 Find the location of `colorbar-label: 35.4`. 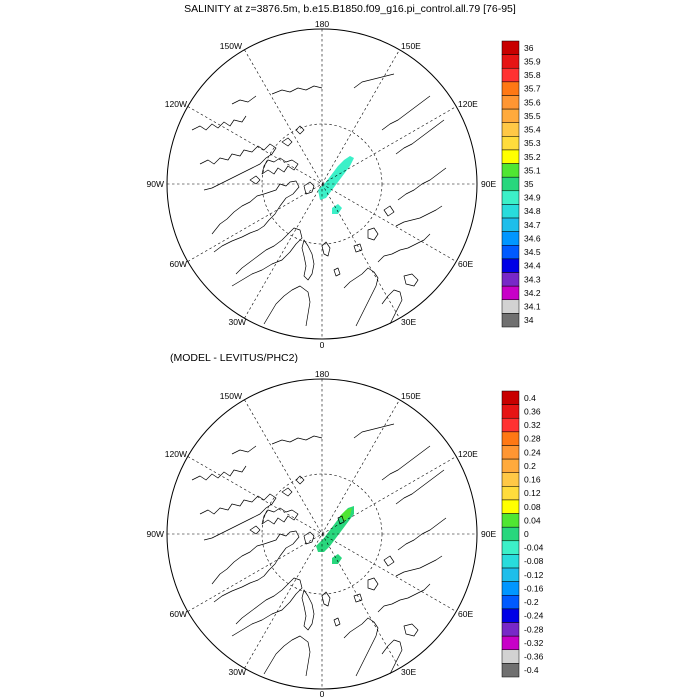

colorbar-label: 35.4 is located at coordinates (532, 130).